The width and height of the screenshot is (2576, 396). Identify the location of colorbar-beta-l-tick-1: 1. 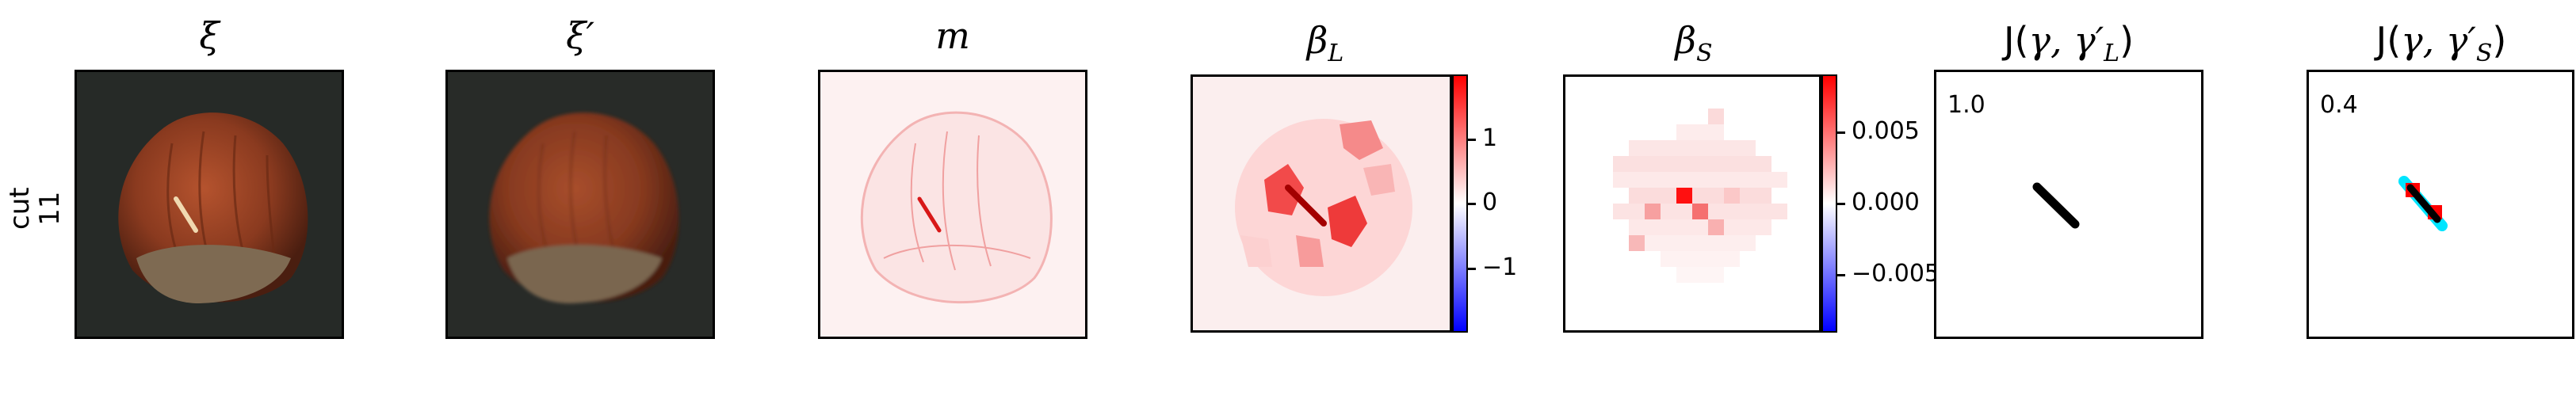
(1490, 138).